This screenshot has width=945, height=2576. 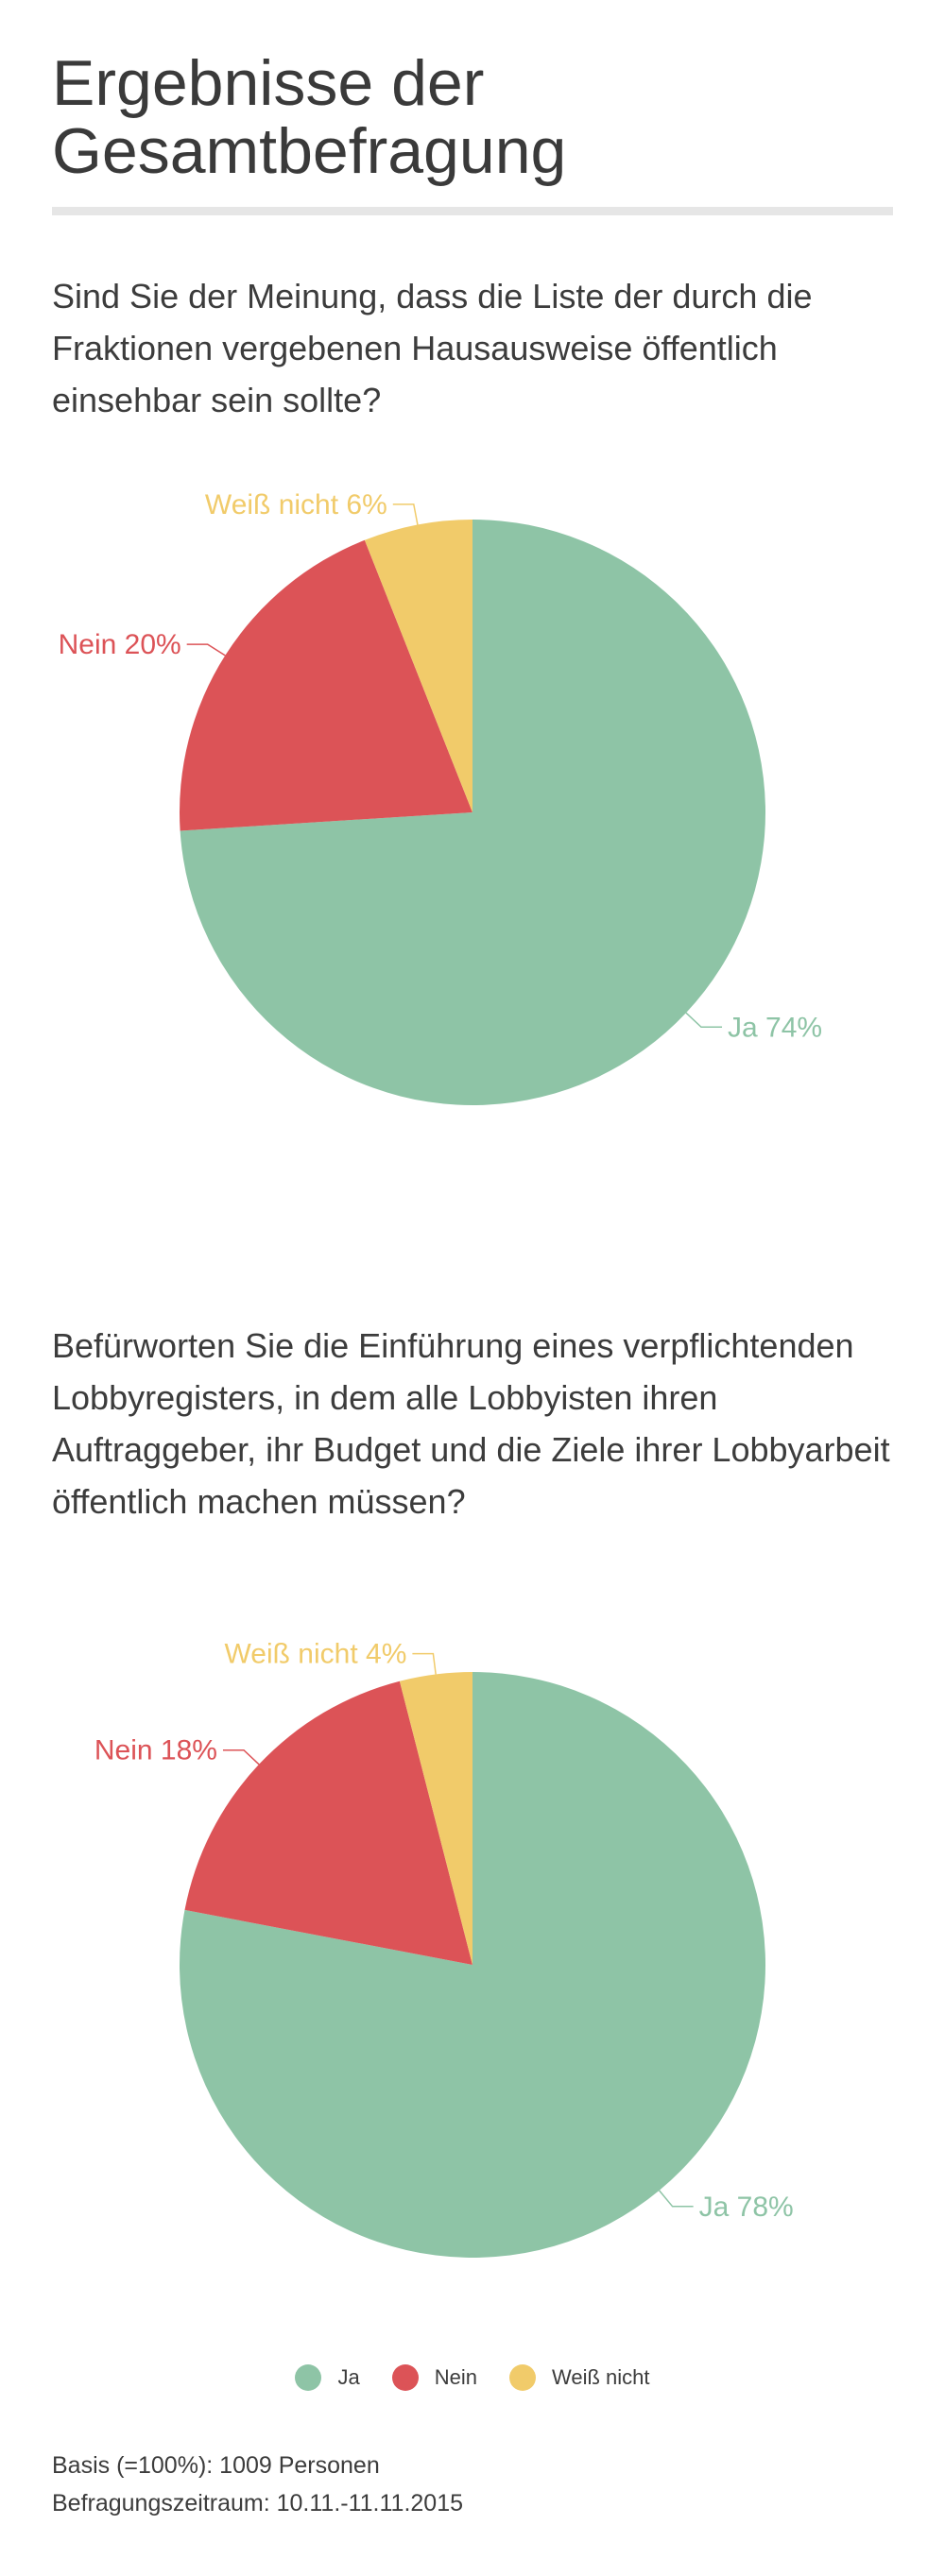 I want to click on page-title: Ergebnisse der Gesamtbefragung, so click(x=309, y=117).